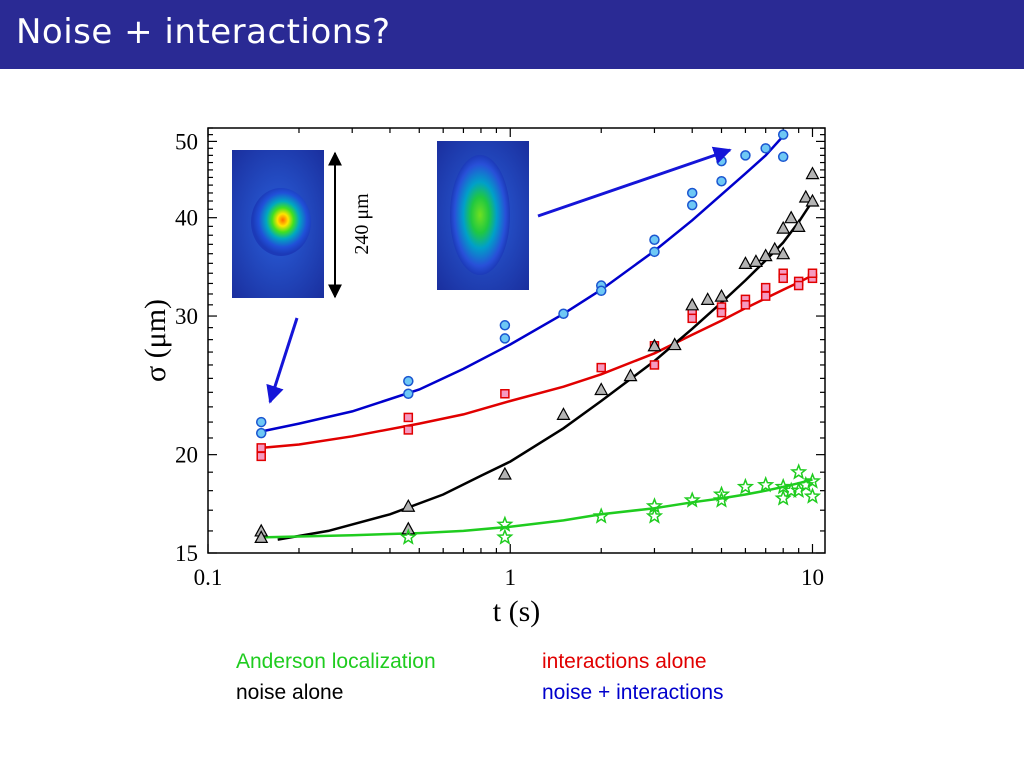 Image resolution: width=1024 pixels, height=768 pixels. Describe the element at coordinates (186, 218) in the screenshot. I see `y-tick-label: 40` at that location.